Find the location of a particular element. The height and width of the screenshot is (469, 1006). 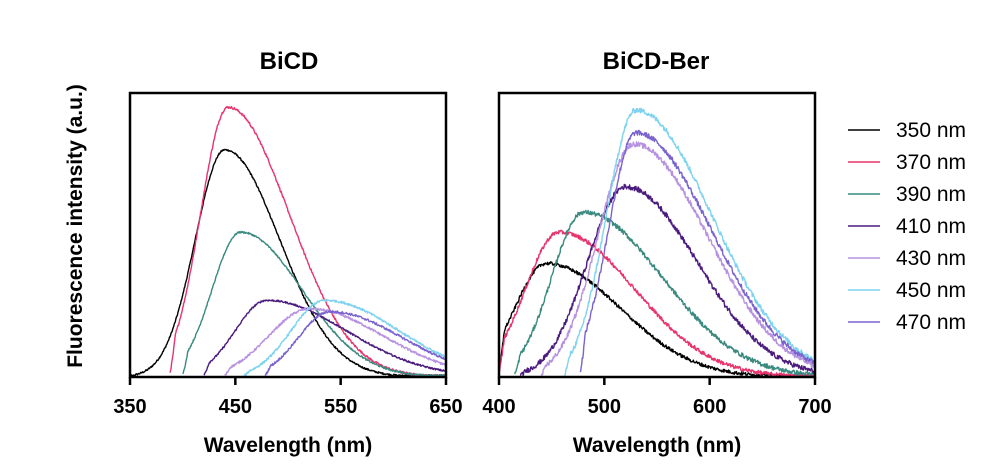

x-tick-label: 550 is located at coordinates (340, 407).